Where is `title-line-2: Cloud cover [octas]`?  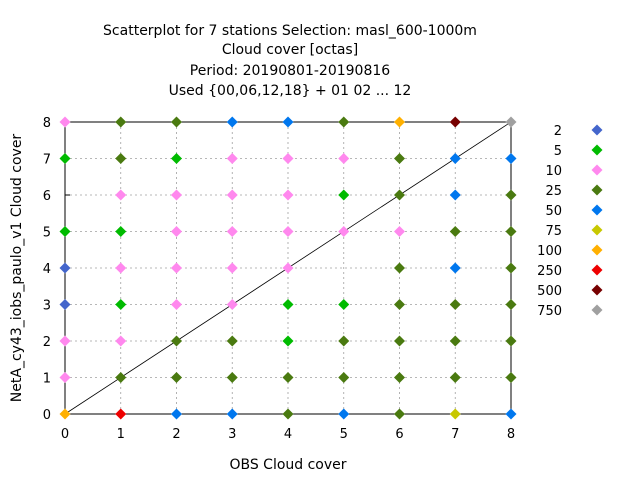 title-line-2: Cloud cover [octas] is located at coordinates (290, 50).